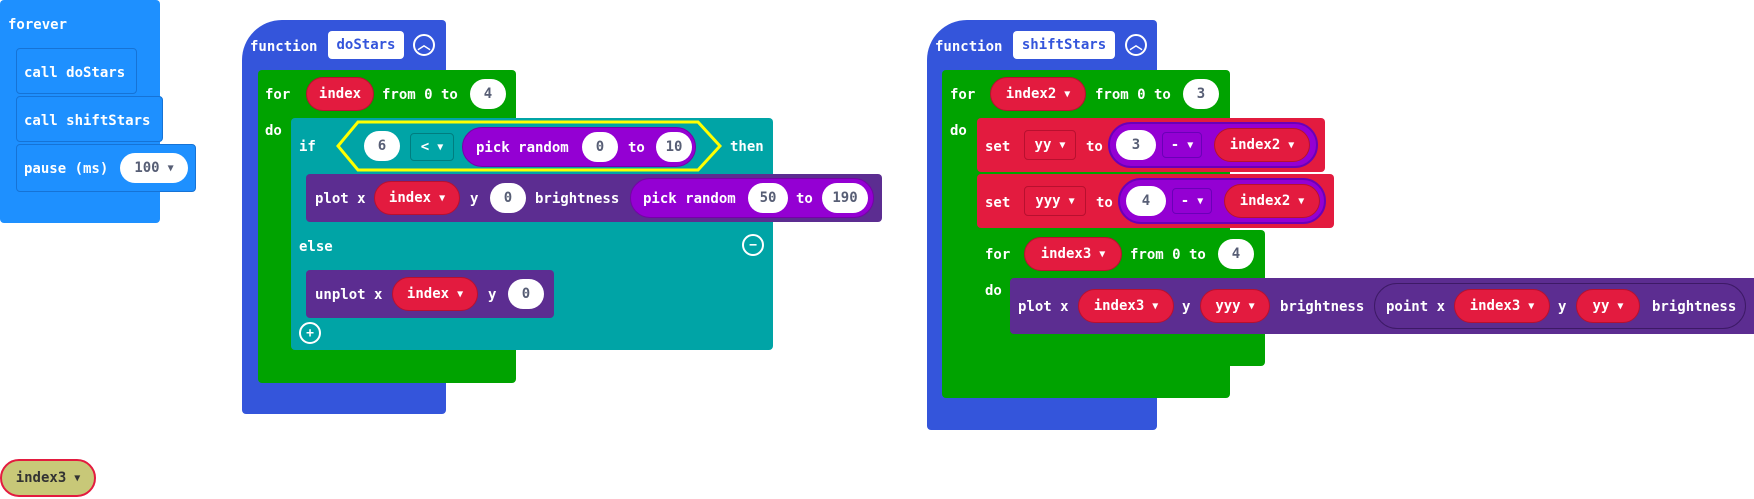  Describe the element at coordinates (38, 25) in the screenshot. I see `forever-label: forever` at that location.